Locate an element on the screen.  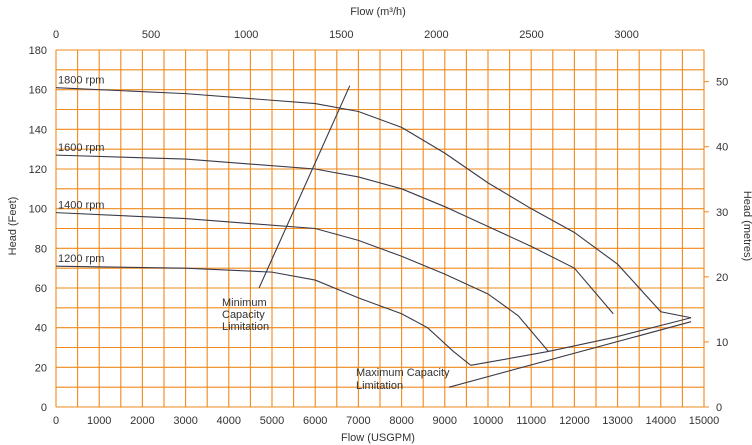
x-tick-label: 9000 is located at coordinates (445, 421).